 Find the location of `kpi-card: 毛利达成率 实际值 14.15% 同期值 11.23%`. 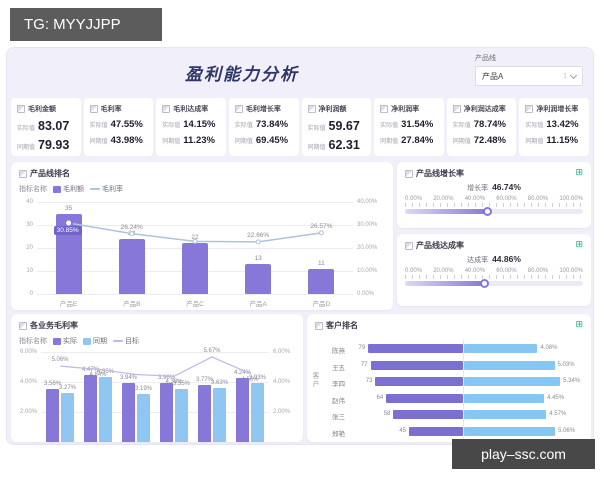

kpi-card: 毛利达成率 实际值 14.15% 同期值 11.23% is located at coordinates (191, 127).